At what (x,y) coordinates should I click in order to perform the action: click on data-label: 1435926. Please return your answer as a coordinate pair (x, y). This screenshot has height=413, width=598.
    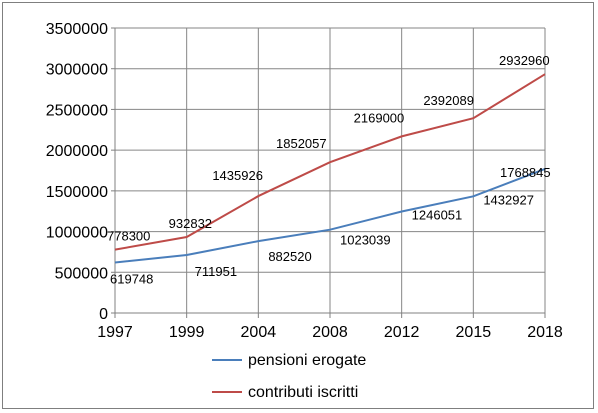
    Looking at the image, I should click on (237, 175).